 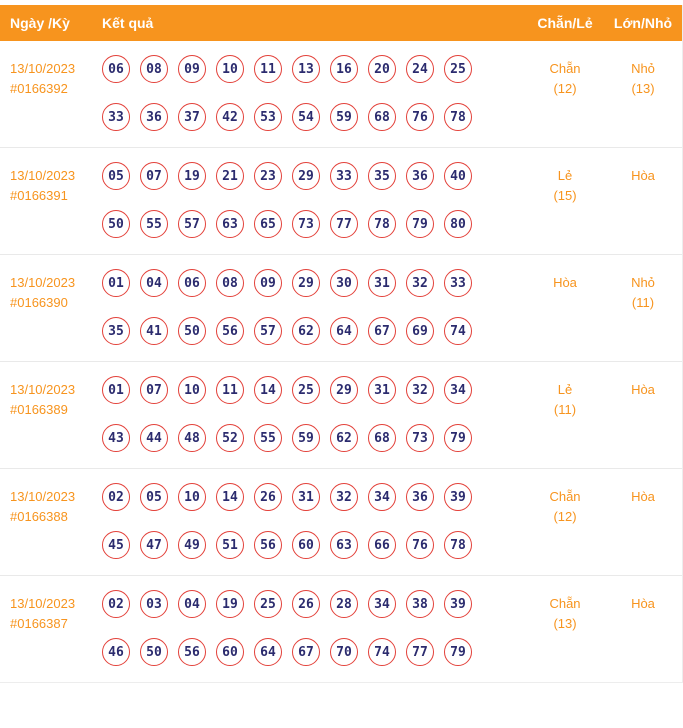 I want to click on numbers-line-2: 43 44 48 52 55 59 62 68 73 79, so click(x=314, y=438).